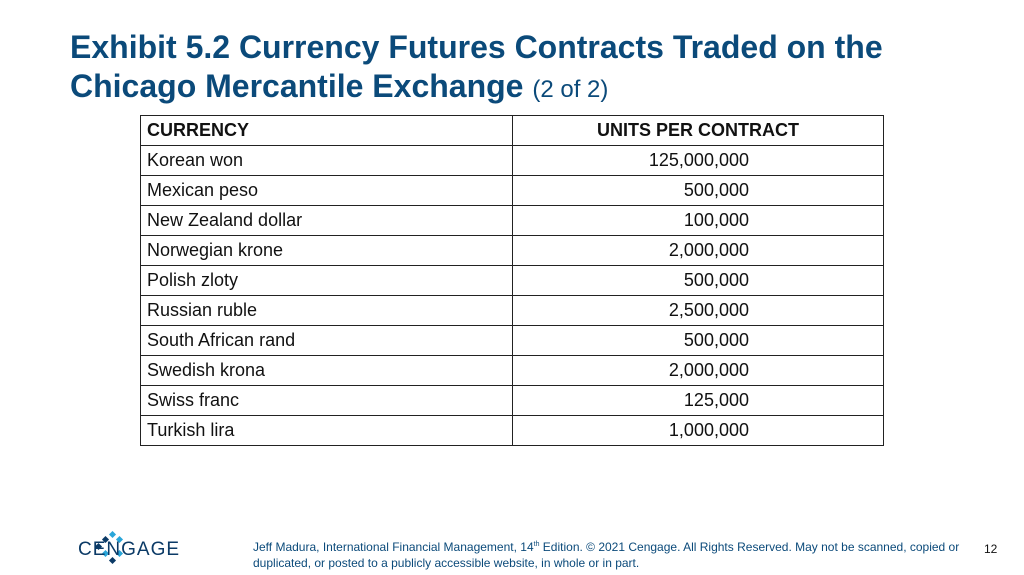  I want to click on units-cell: 2,500,000, so click(698, 310).